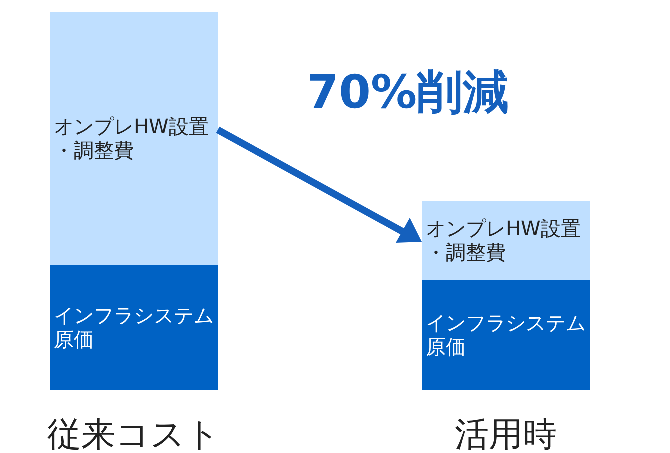  I want to click on text: オンプレHW設置・調整費, so click(503, 240).